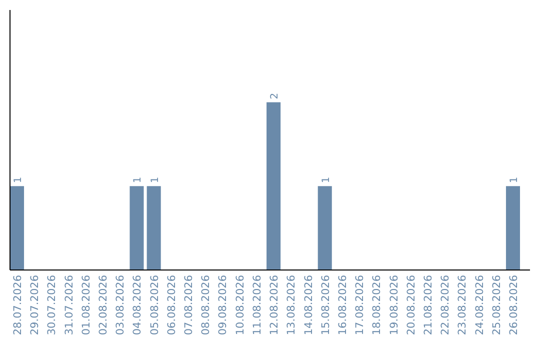 Image resolution: width=540 pixels, height=340 pixels. I want to click on x-tick-label: 08.08.2026, so click(206, 305).